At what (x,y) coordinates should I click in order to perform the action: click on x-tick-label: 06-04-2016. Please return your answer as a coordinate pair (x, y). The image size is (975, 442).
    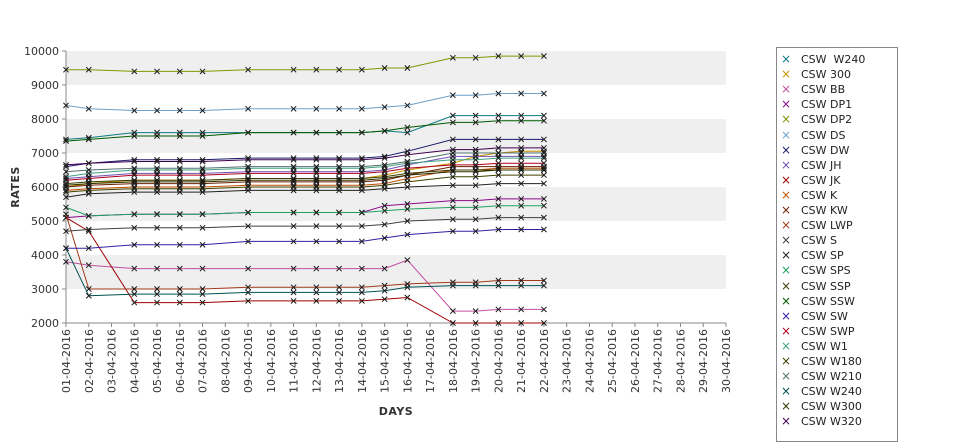
    Looking at the image, I should click on (180, 361).